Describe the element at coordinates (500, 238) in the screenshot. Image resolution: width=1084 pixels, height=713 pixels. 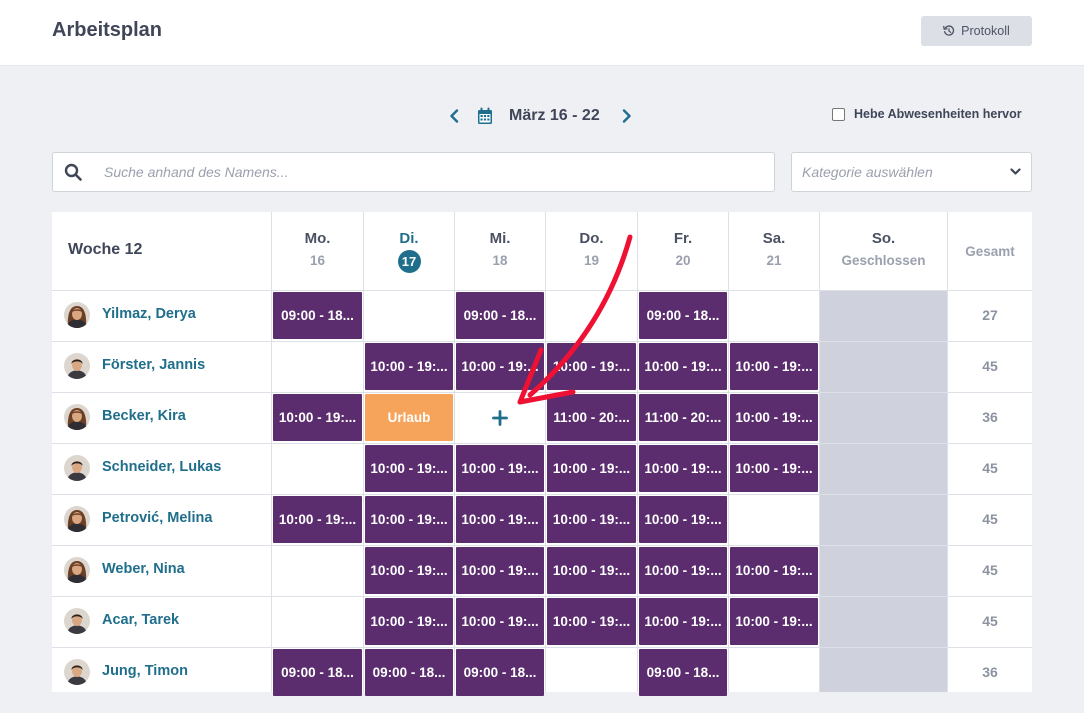
I see `day-name: Mi.` at that location.